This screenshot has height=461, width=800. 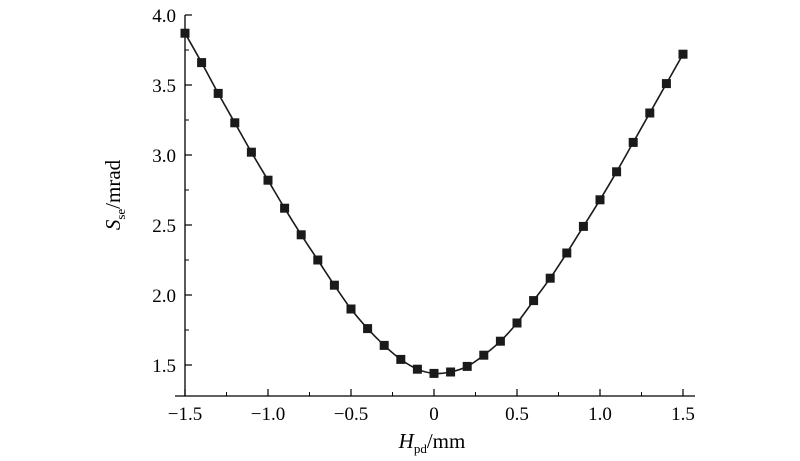 I want to click on y-axis-label-sub: se, so click(x=120, y=214).